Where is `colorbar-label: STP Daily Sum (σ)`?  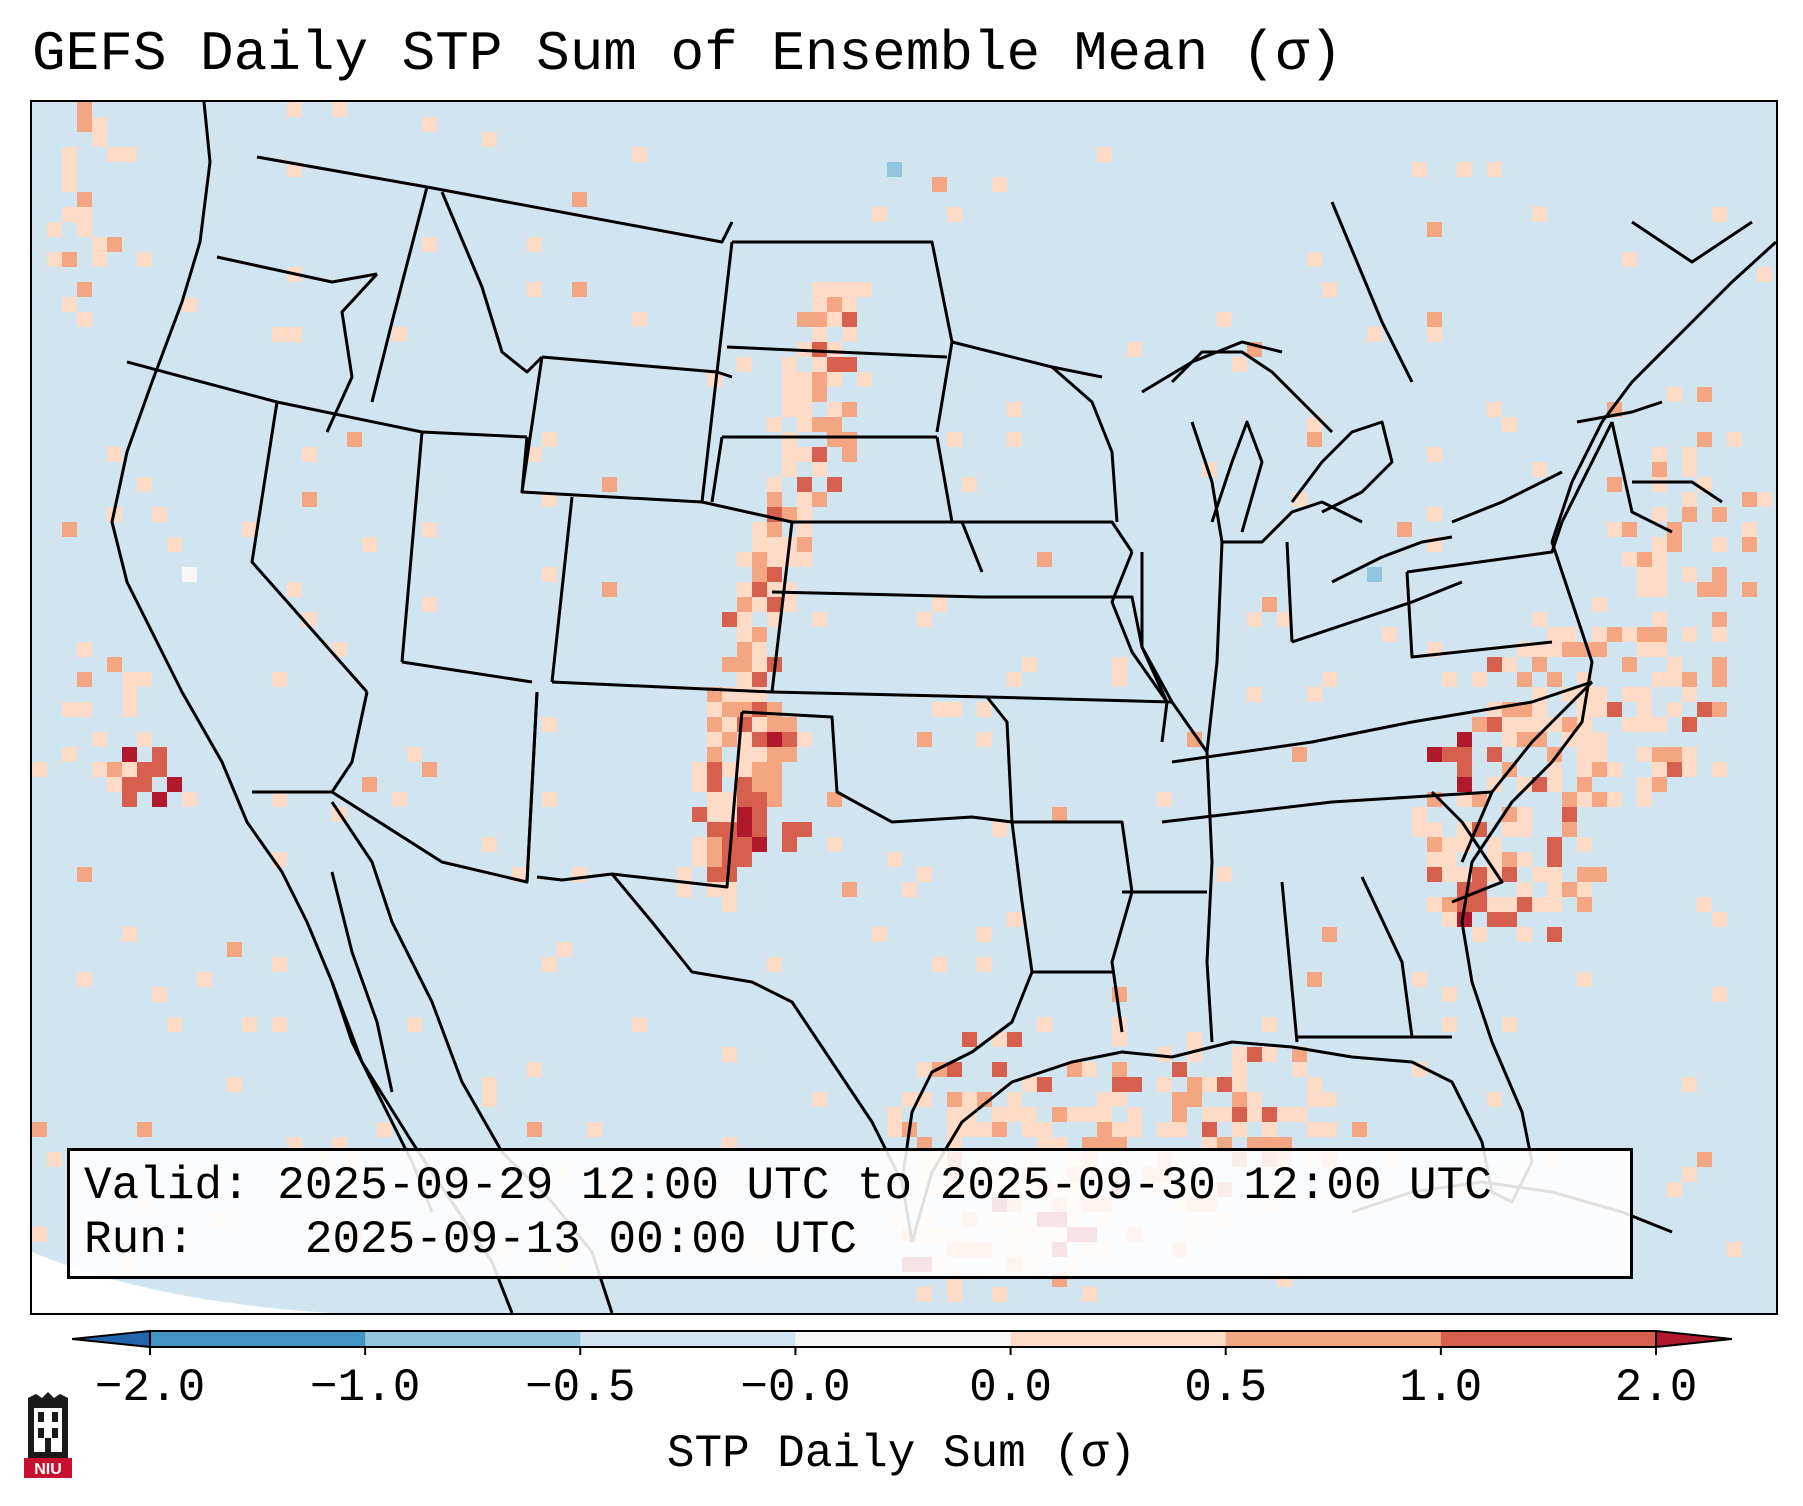
colorbar-label: STP Daily Sum (σ) is located at coordinates (901, 1454).